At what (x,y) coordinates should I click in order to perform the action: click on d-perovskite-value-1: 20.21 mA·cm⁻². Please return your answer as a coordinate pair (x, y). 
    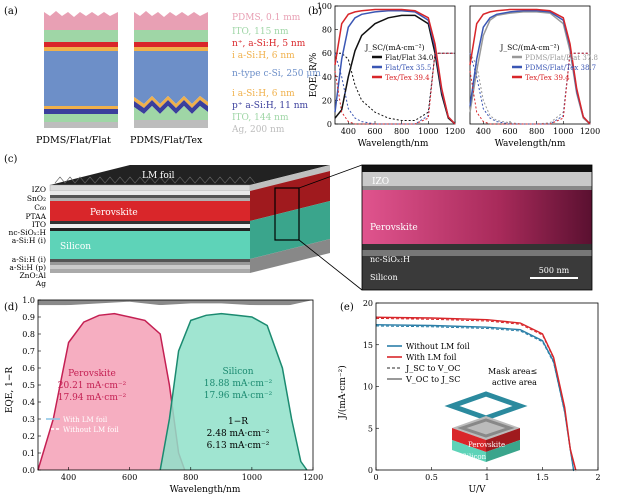
    Looking at the image, I should click on (92, 386).